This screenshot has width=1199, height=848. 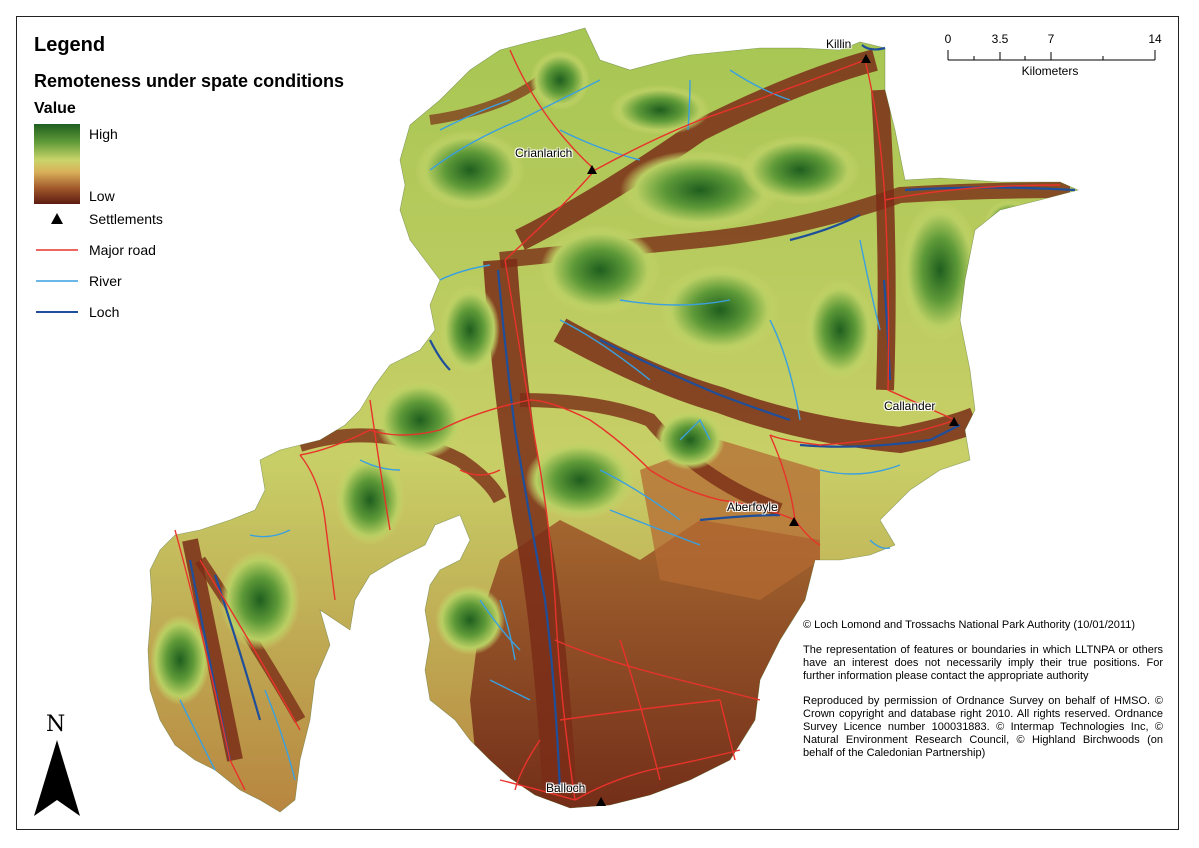 I want to click on legend-item-loch: Loch, so click(x=224, y=318).